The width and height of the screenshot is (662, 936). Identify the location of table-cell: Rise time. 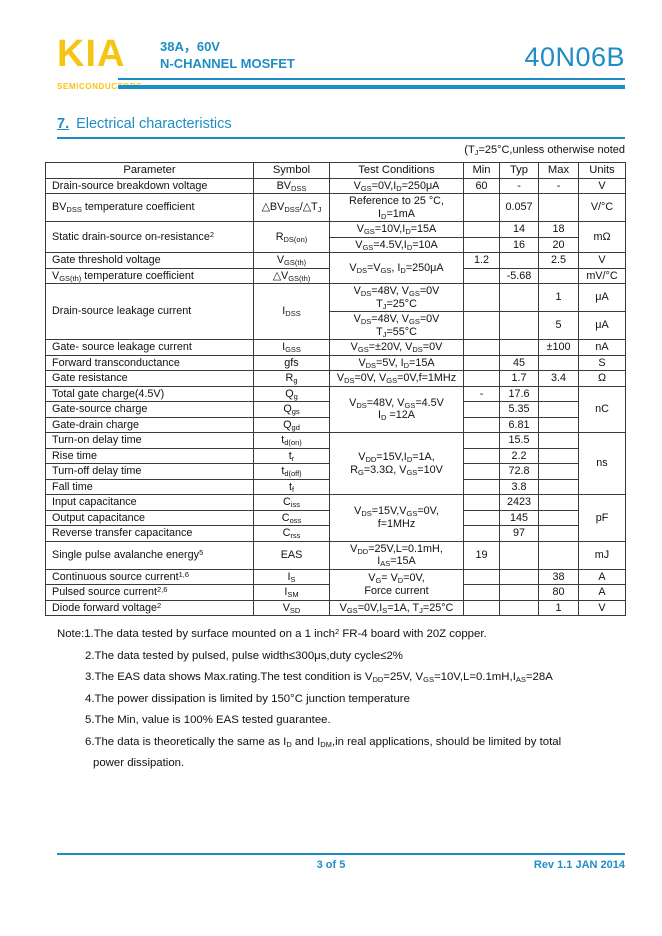
(149, 455).